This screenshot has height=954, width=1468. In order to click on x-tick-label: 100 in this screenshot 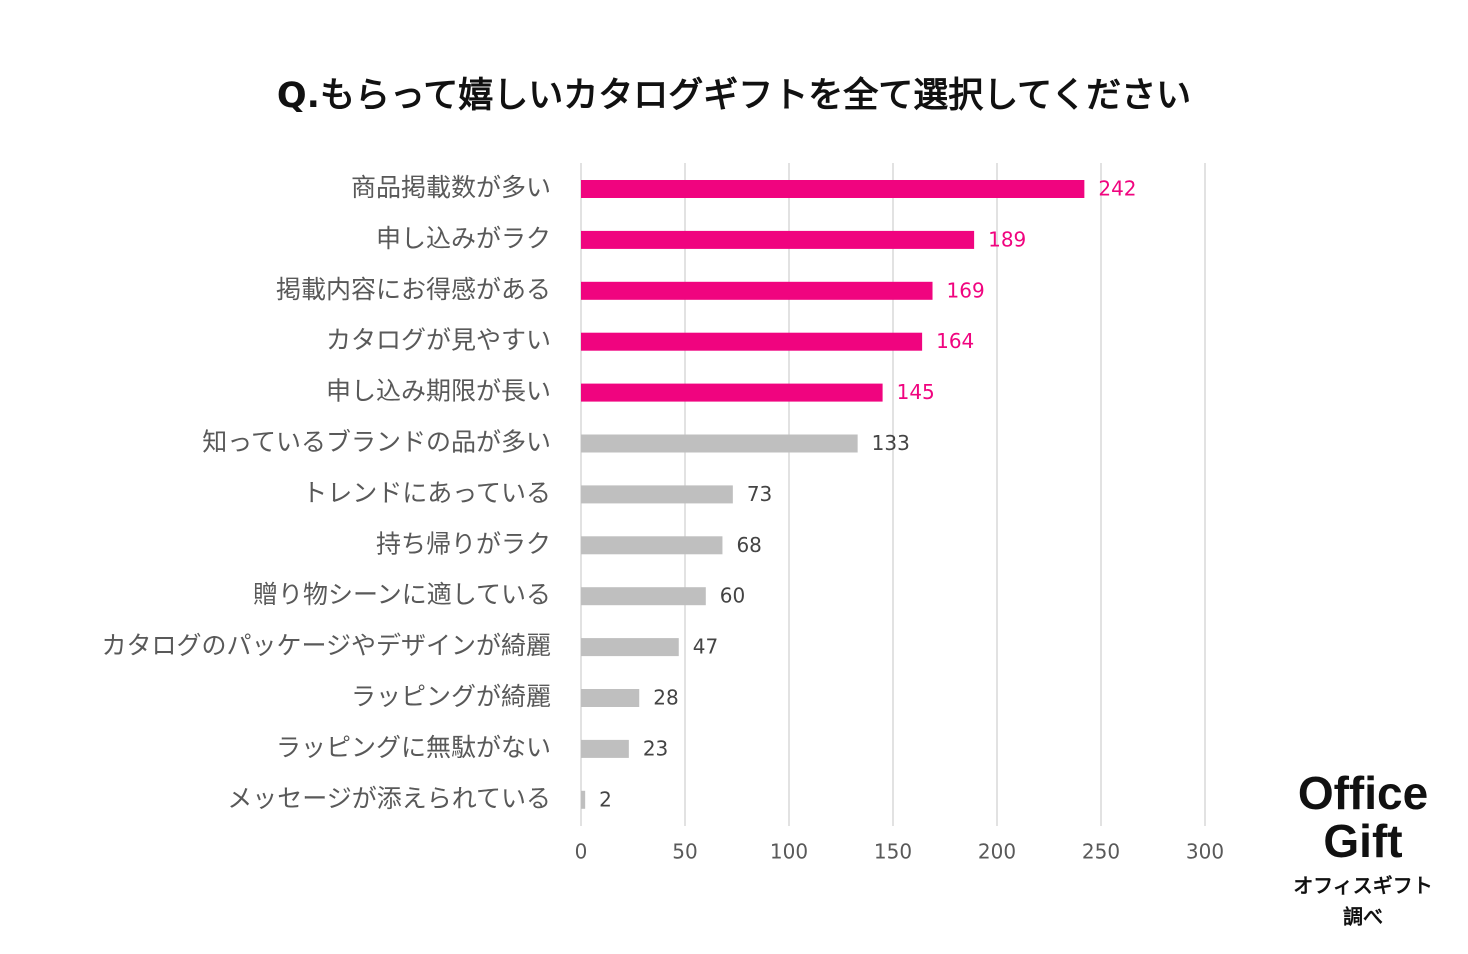, I will do `click(789, 852)`.